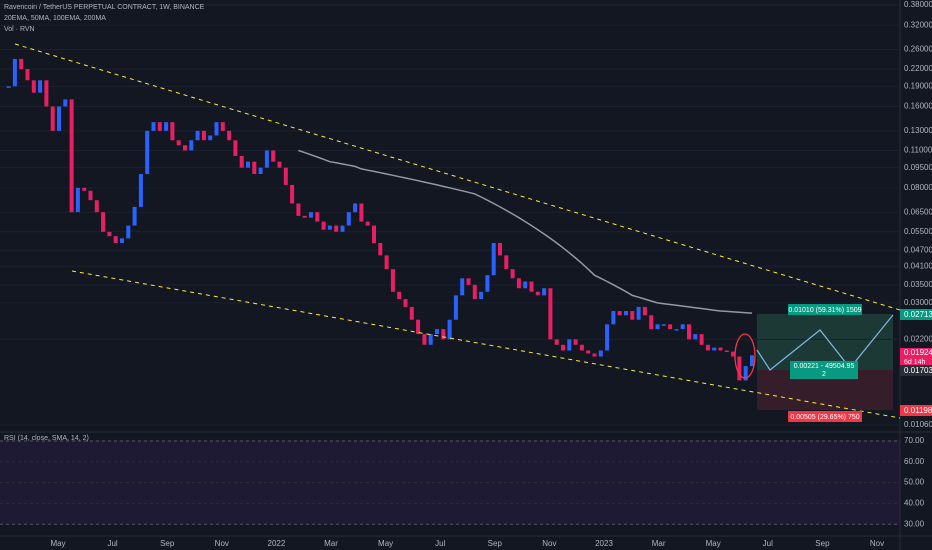 The width and height of the screenshot is (932, 550). I want to click on stop-label: 0.00505 (29.65%) 750, so click(824, 417).